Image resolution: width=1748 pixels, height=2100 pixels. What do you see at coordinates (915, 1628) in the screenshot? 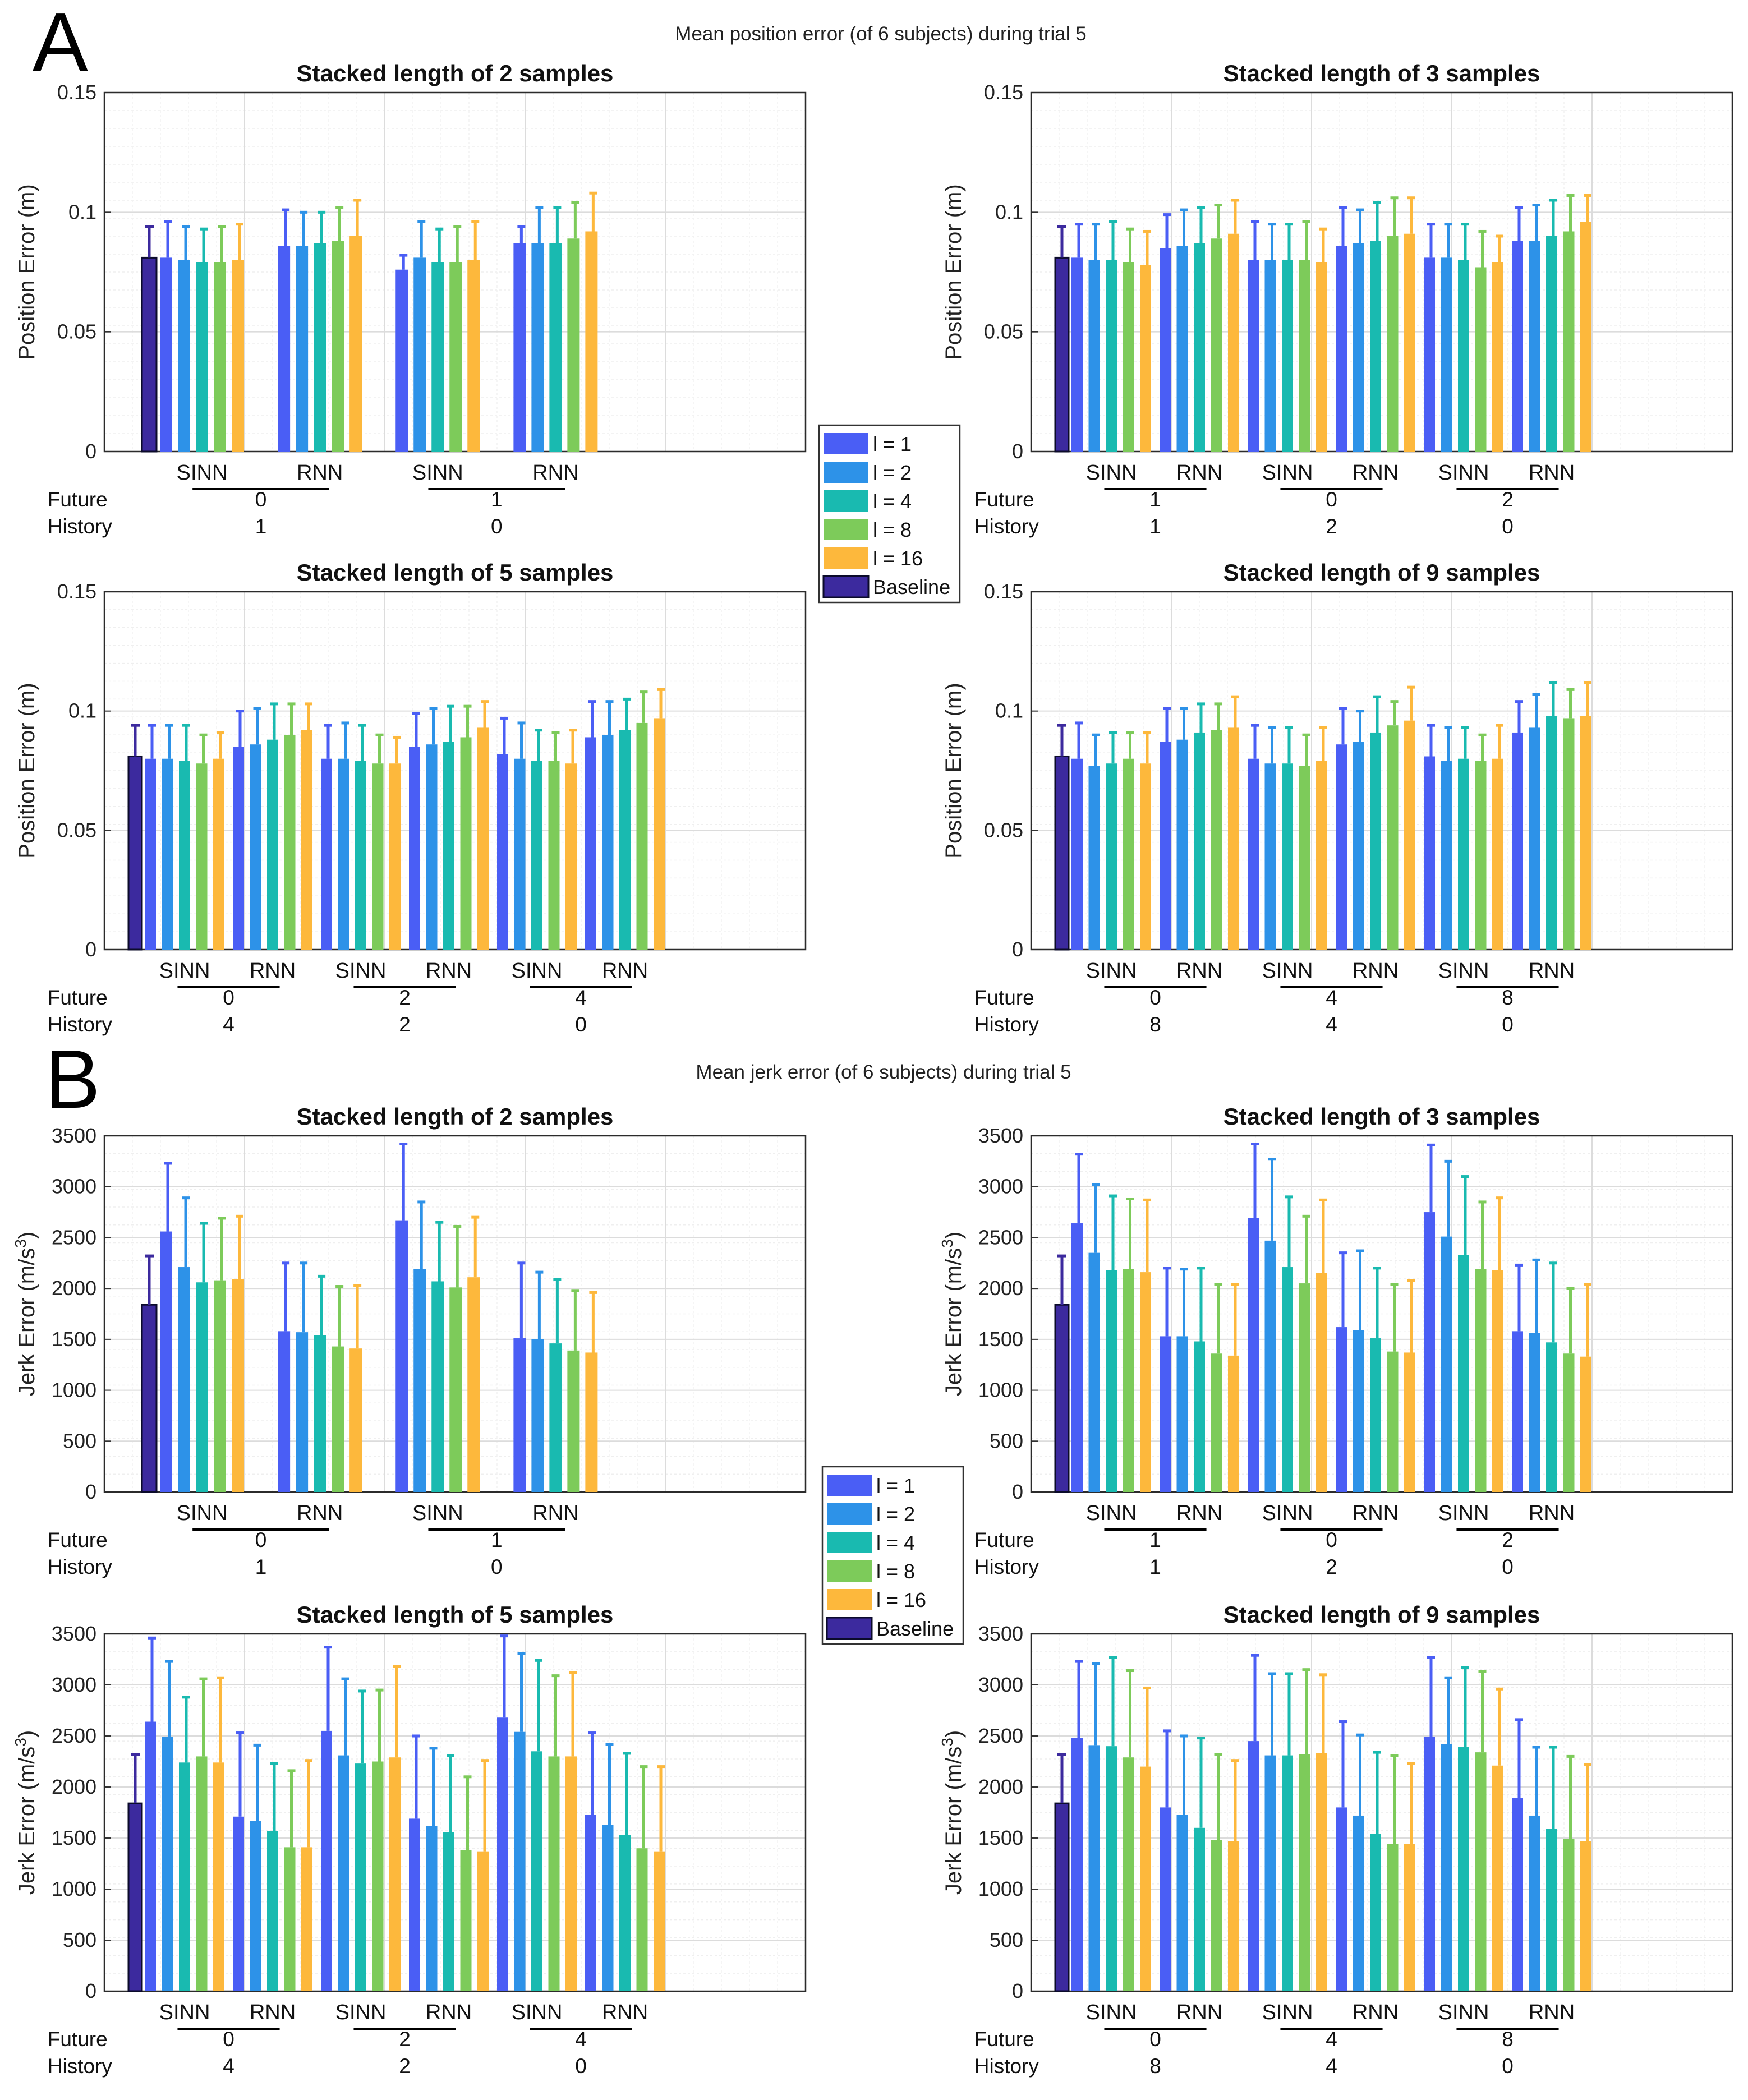
I see `legend-label: Baseline` at bounding box center [915, 1628].